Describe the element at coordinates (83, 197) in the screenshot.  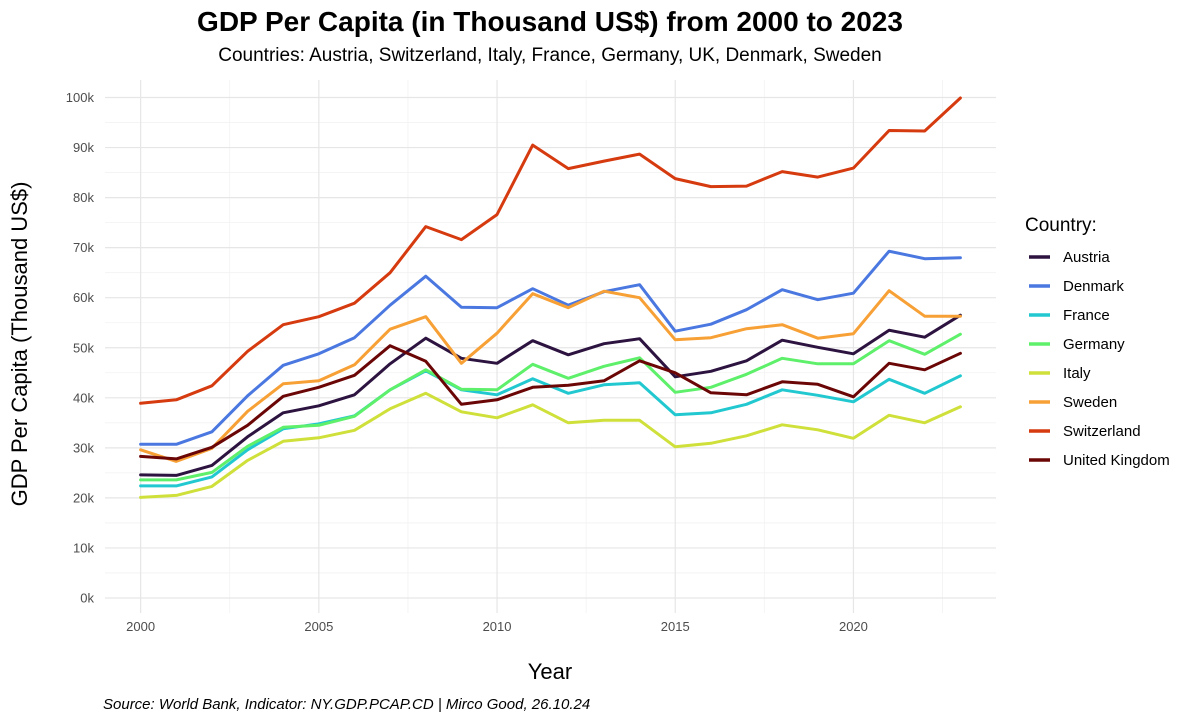
I see `y-tick-label: 80k` at that location.